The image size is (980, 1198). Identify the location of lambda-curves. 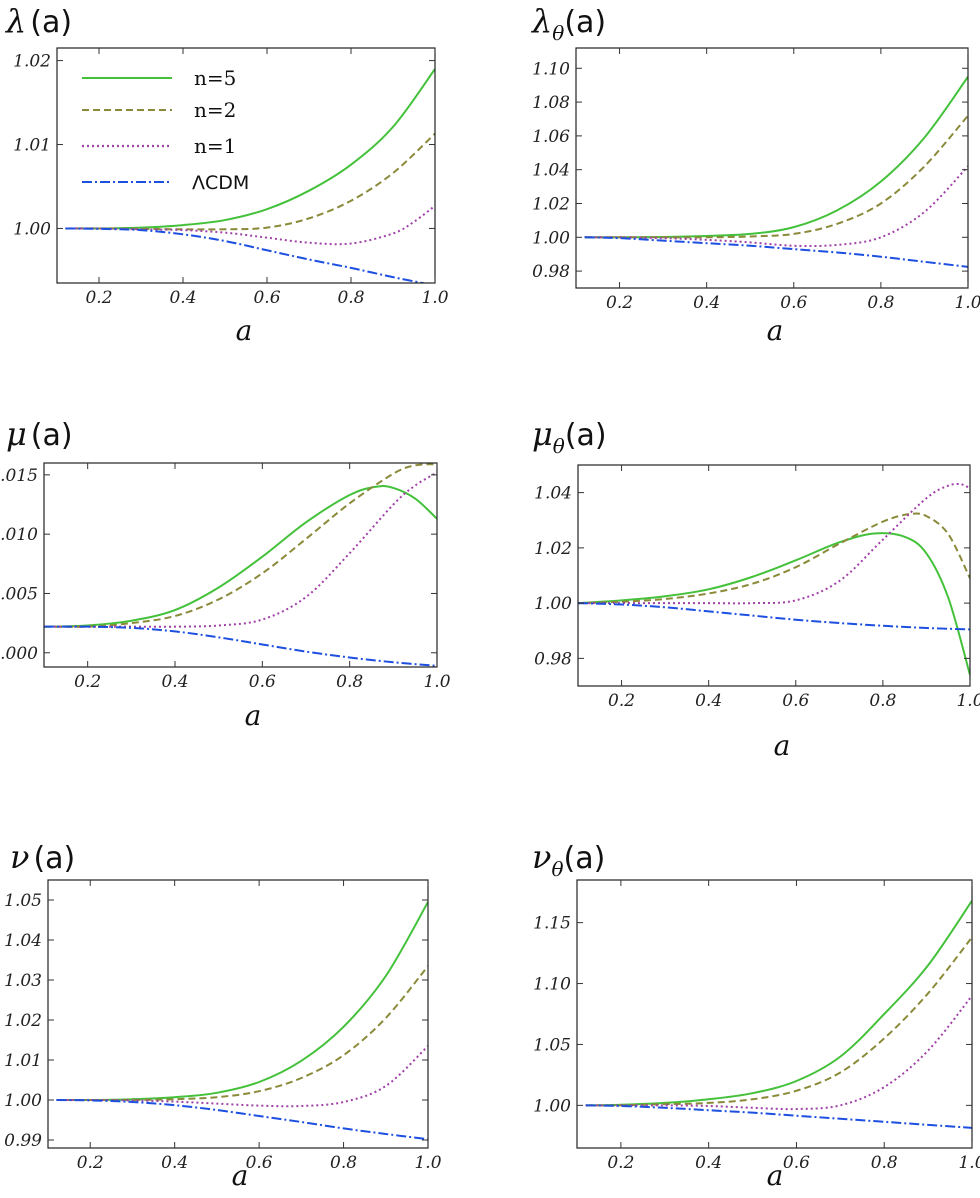
(250, 175).